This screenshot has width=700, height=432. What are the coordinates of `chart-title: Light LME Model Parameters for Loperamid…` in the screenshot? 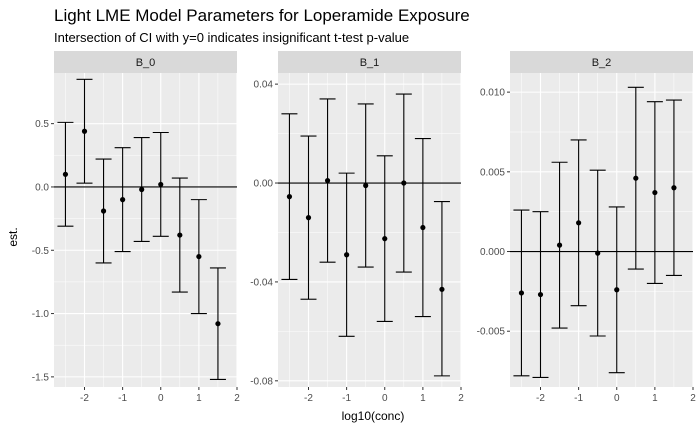 It's located at (262, 15).